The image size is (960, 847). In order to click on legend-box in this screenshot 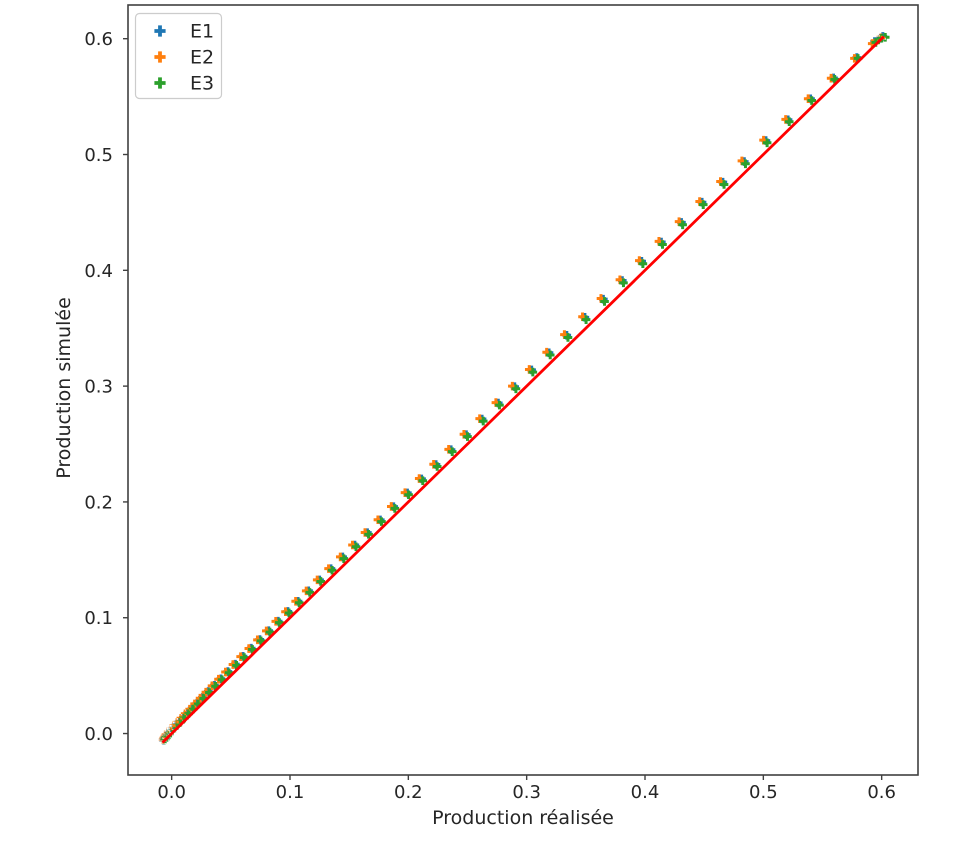, I will do `click(178, 56)`.